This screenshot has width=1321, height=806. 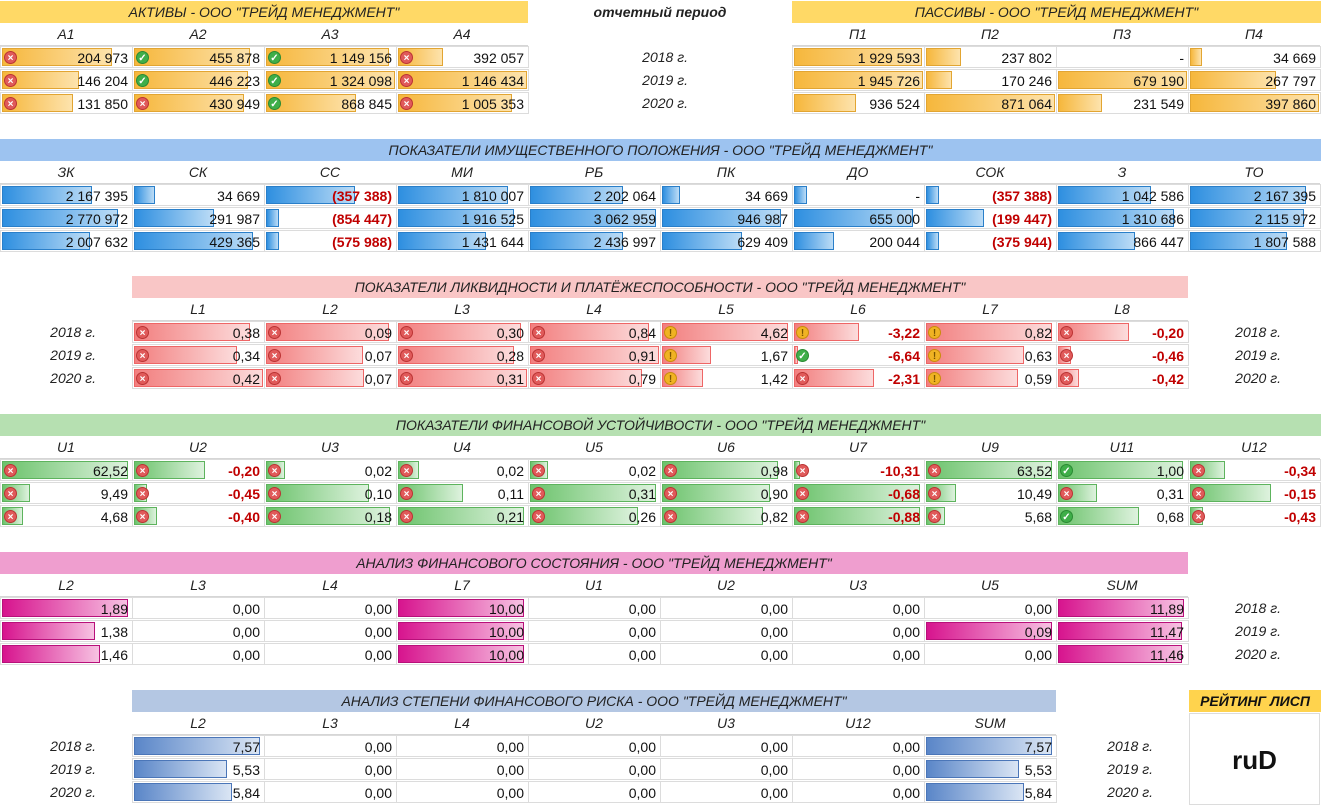 What do you see at coordinates (330, 654) in the screenshot?
I see `fin-state-cell-r2-c2: 0,00` at bounding box center [330, 654].